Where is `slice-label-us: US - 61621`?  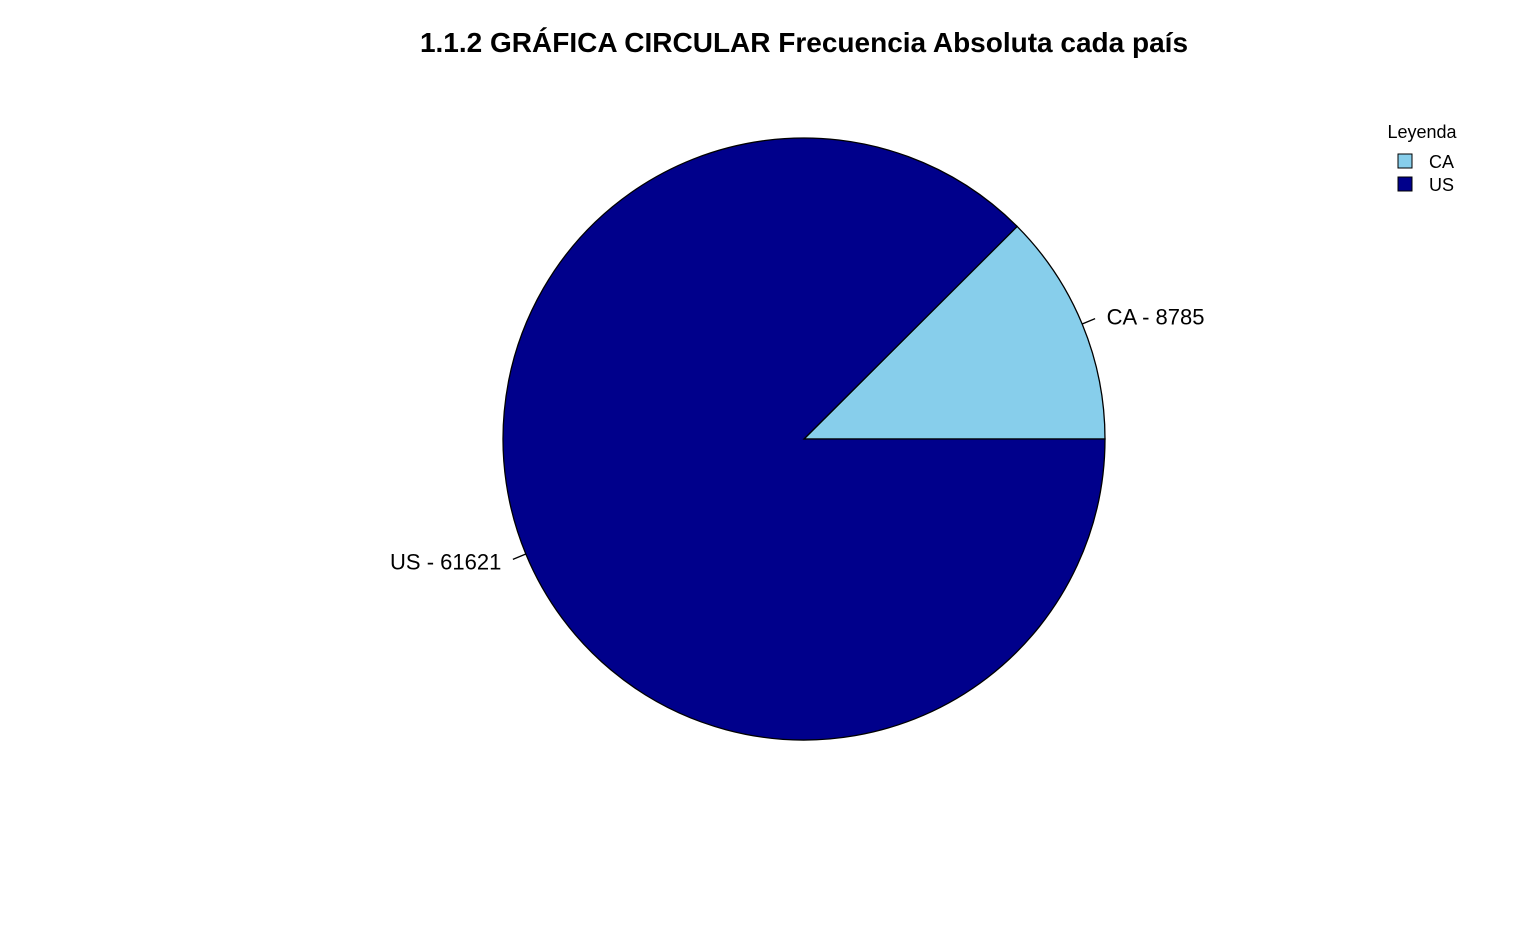
slice-label-us: US - 61621 is located at coordinates (445, 562).